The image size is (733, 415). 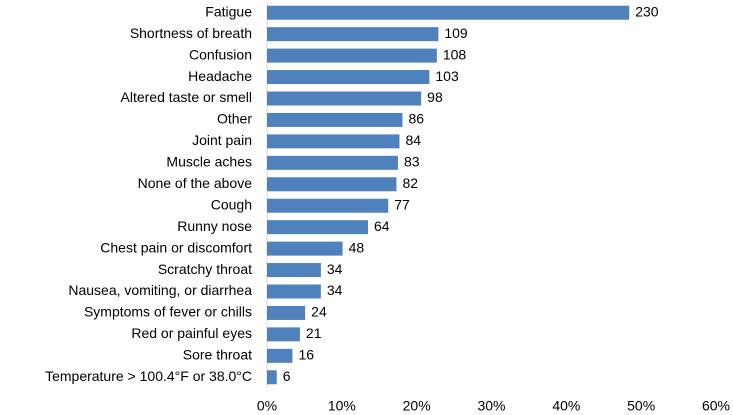 What do you see at coordinates (217, 355) in the screenshot?
I see `y-tick-label: Sore throat` at bounding box center [217, 355].